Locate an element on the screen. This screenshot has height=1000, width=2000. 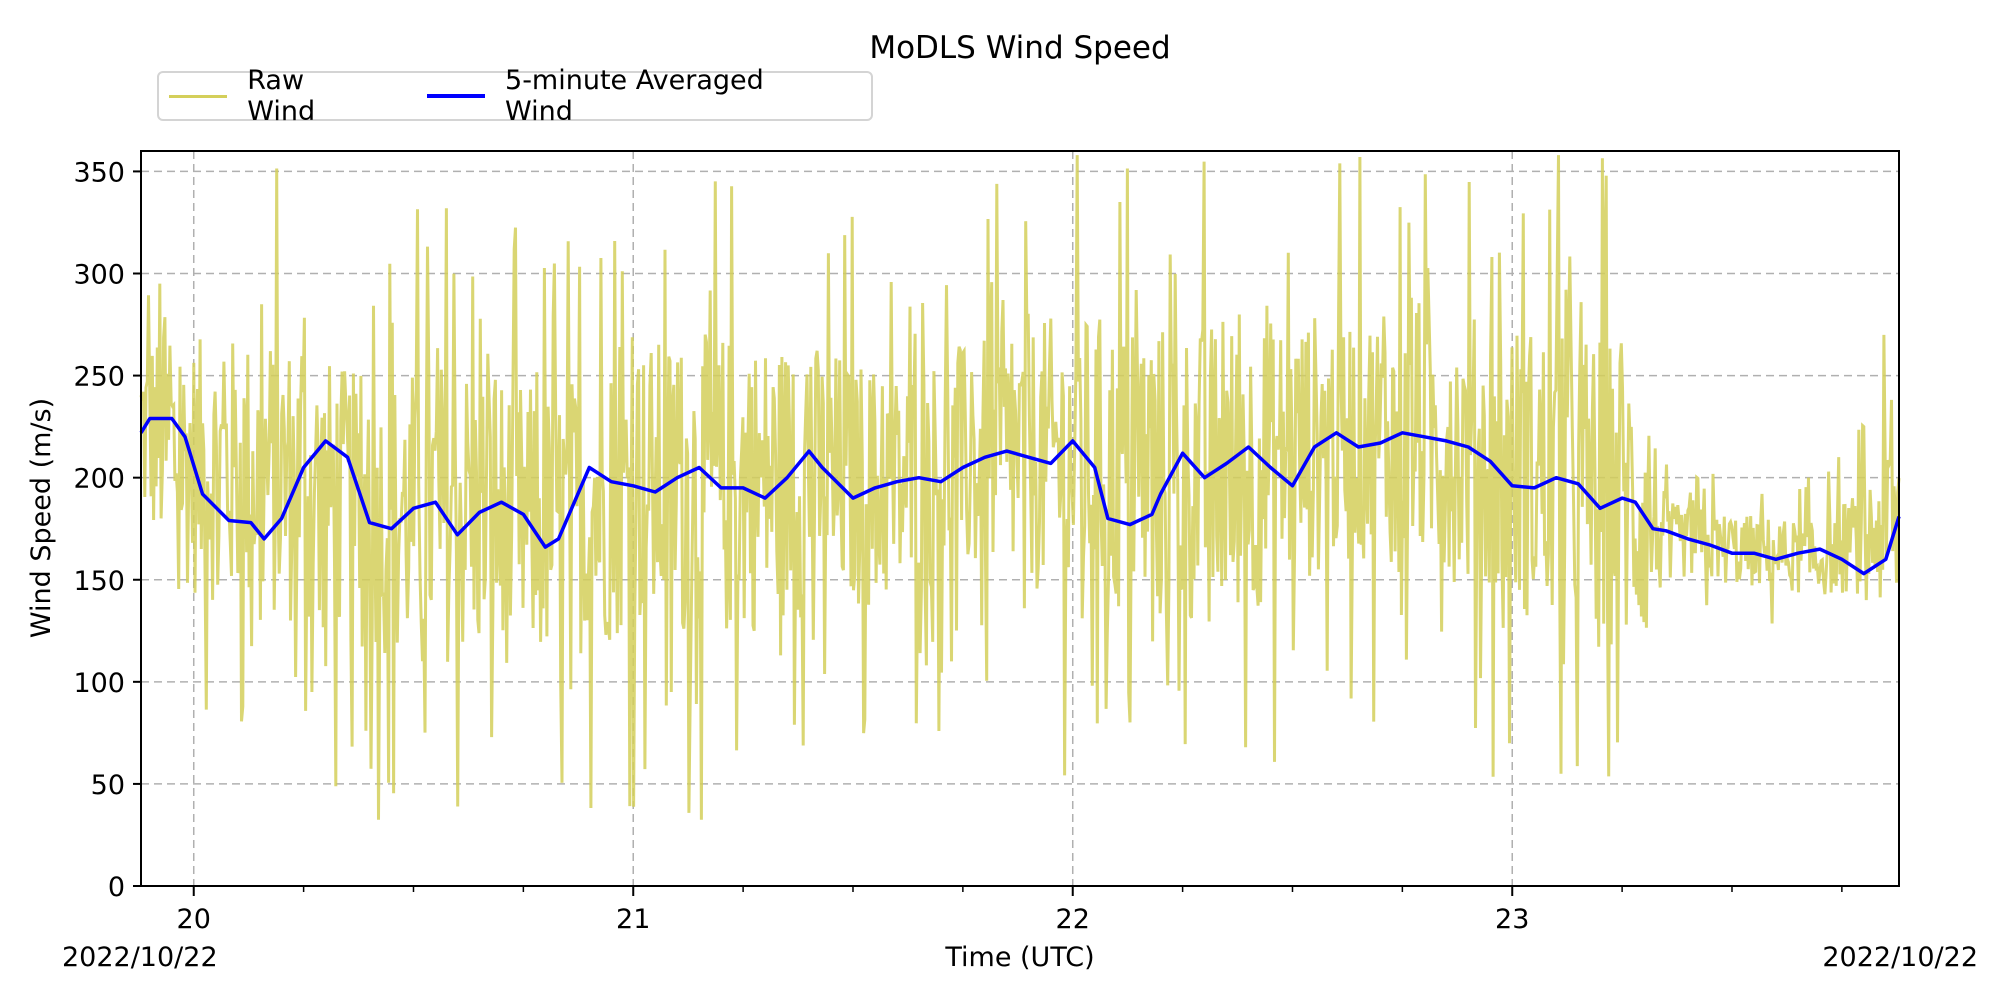
y-tick-label: 100 is located at coordinates (99, 683).